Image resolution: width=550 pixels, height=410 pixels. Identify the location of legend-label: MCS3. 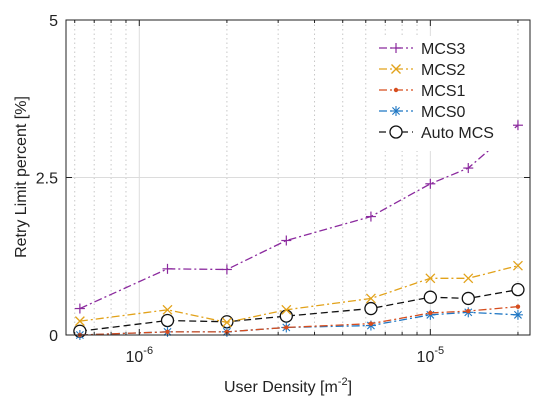
(443, 49).